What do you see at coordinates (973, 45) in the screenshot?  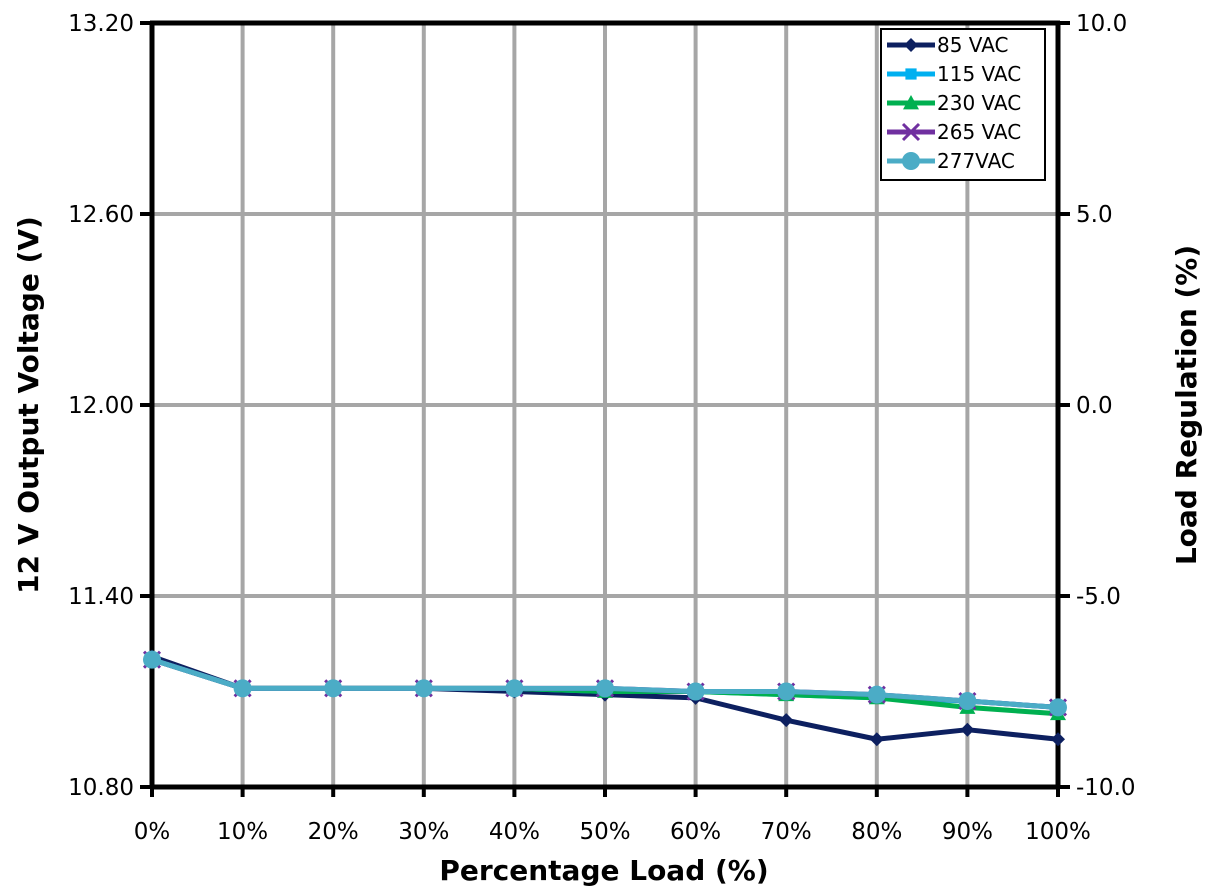 I see `legend-label: 85 VAC` at bounding box center [973, 45].